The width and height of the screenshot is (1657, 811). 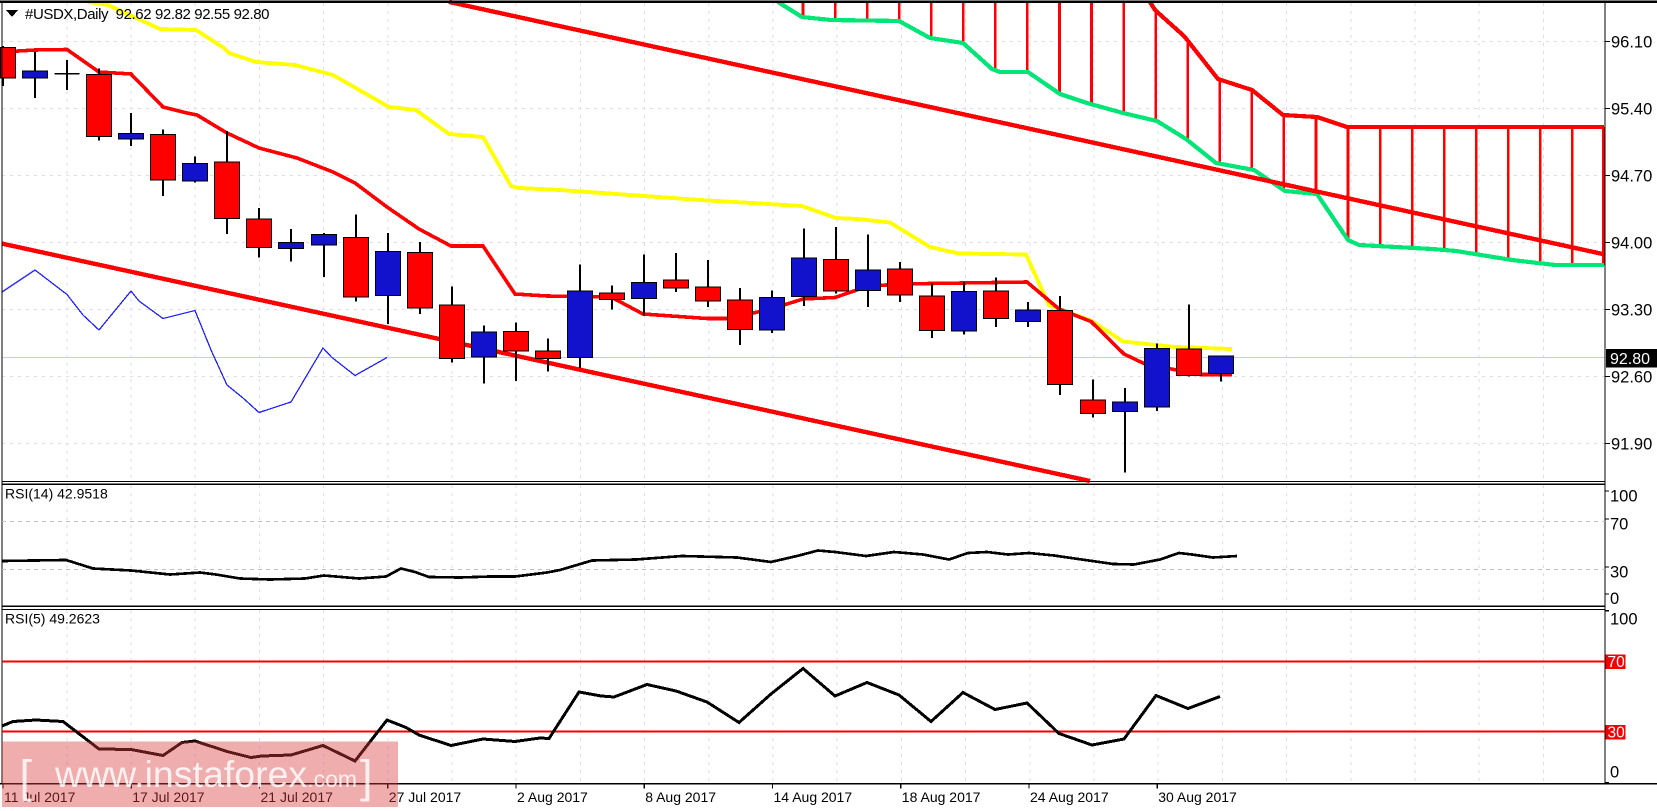 What do you see at coordinates (941, 797) in the screenshot?
I see `svg-text: 18 Aug 2017` at bounding box center [941, 797].